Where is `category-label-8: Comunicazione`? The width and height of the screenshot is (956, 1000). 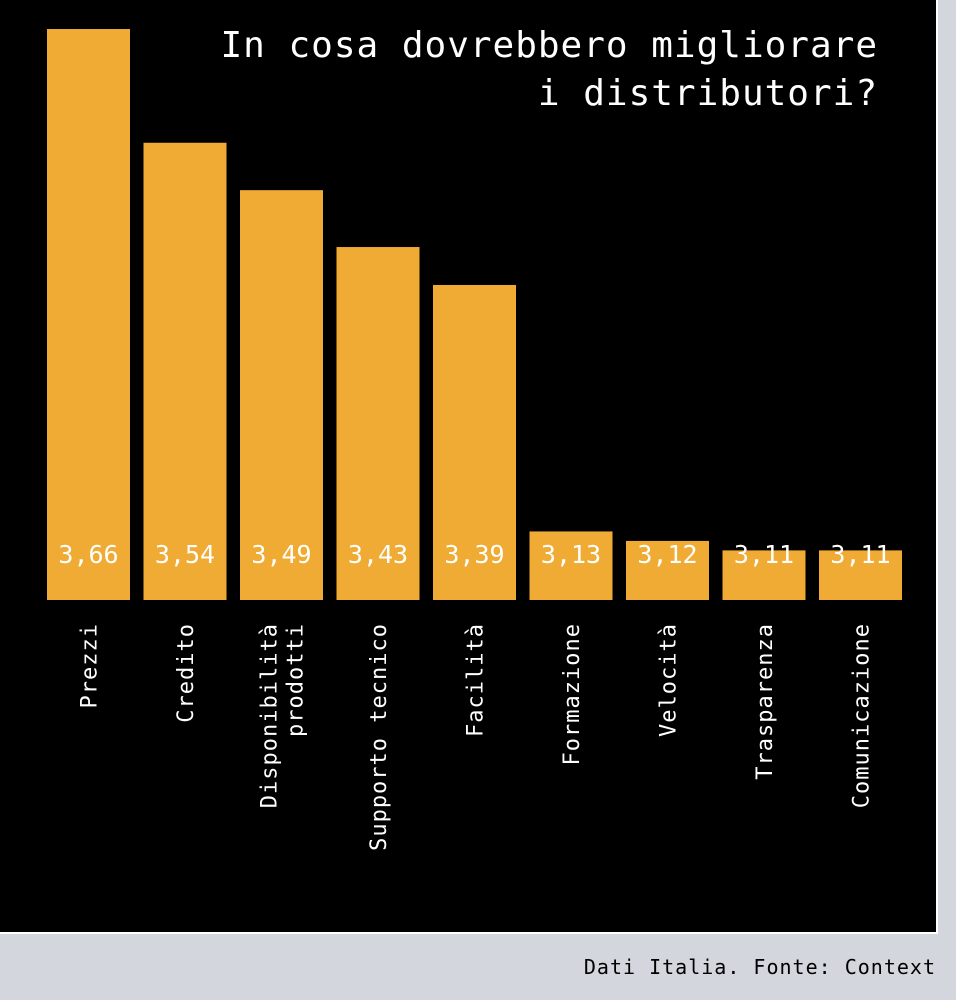 category-label-8: Comunicazione is located at coordinates (862, 715).